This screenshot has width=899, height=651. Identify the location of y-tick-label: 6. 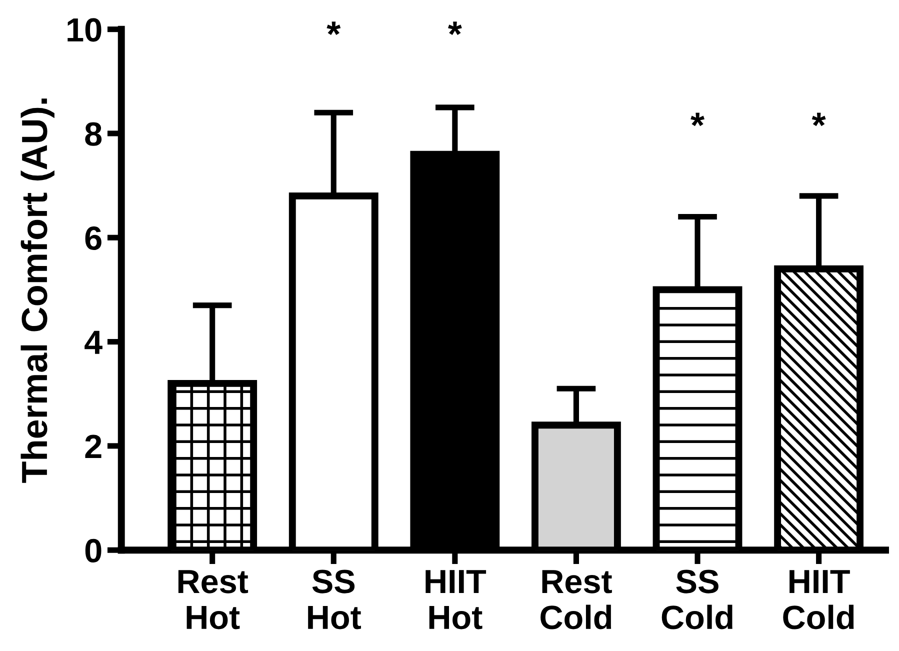
(93, 238).